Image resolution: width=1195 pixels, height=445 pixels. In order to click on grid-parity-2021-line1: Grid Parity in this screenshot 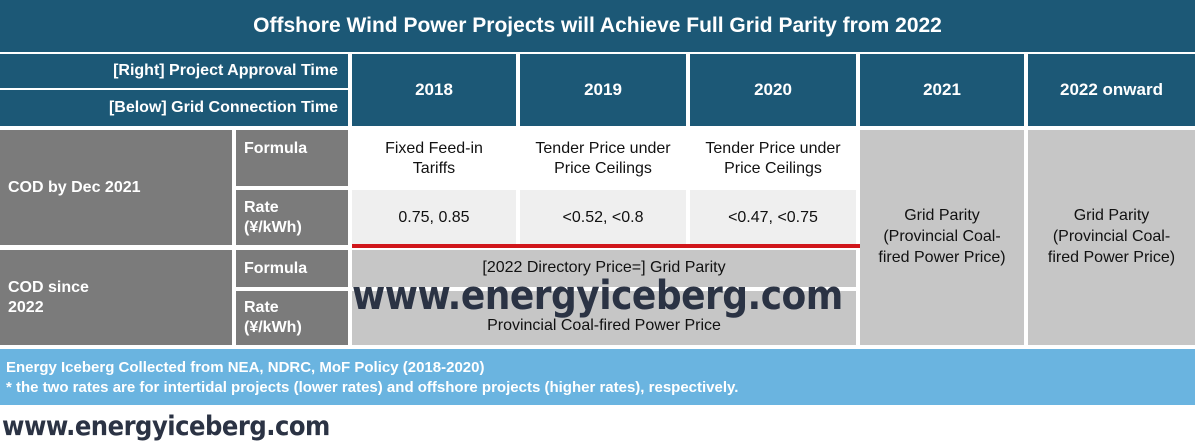, I will do `click(942, 216)`.